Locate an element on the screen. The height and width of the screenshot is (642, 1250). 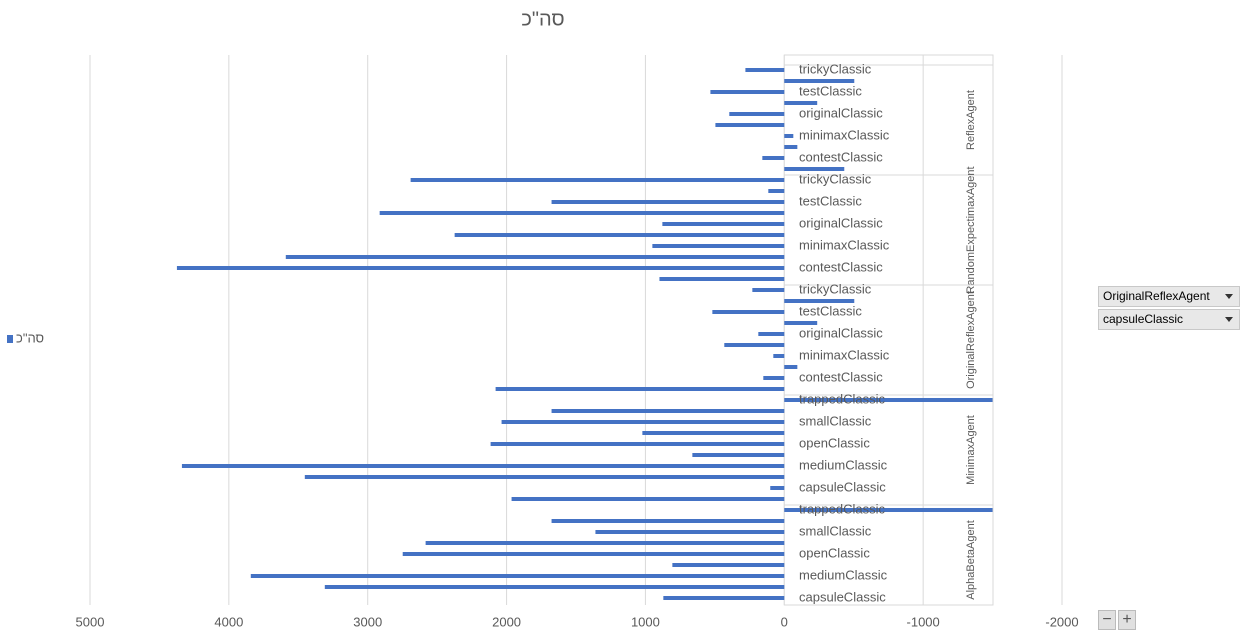
group-label: ReflexAgent is located at coordinates (971, 120).